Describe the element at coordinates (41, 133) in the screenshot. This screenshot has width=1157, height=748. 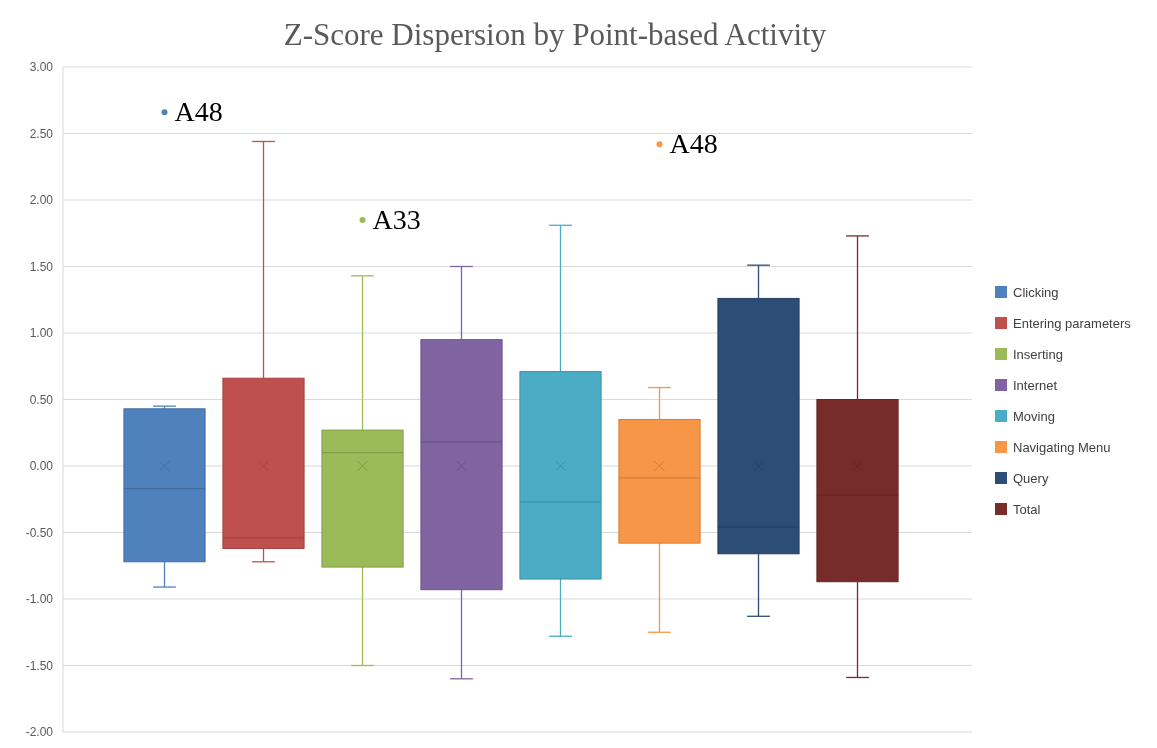
I see `y-tick-label: 2.50` at that location.